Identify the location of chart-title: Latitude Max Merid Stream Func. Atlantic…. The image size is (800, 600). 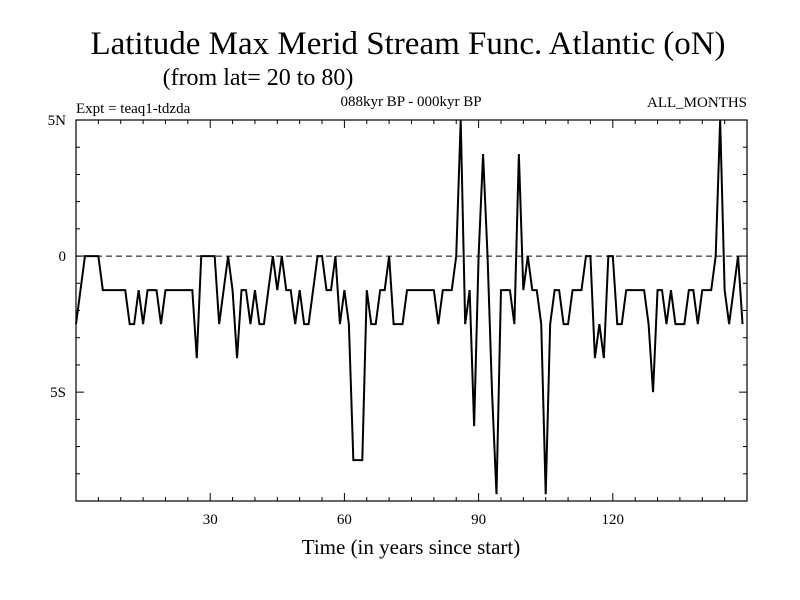
(407, 44).